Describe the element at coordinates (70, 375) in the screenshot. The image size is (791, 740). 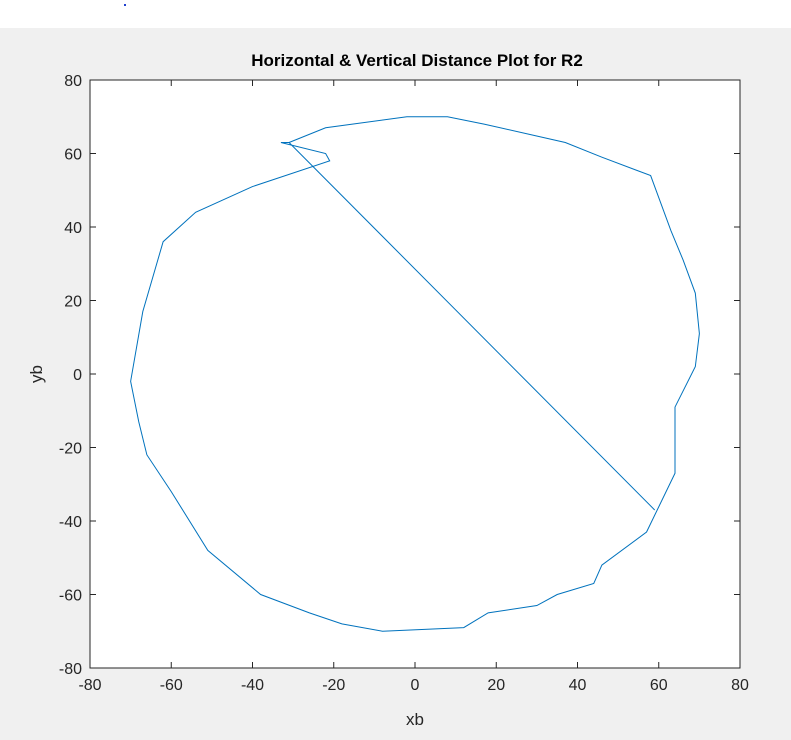
I see `y-tick-labels: -80 -60 -40 -20 0 20 40 60 80` at that location.